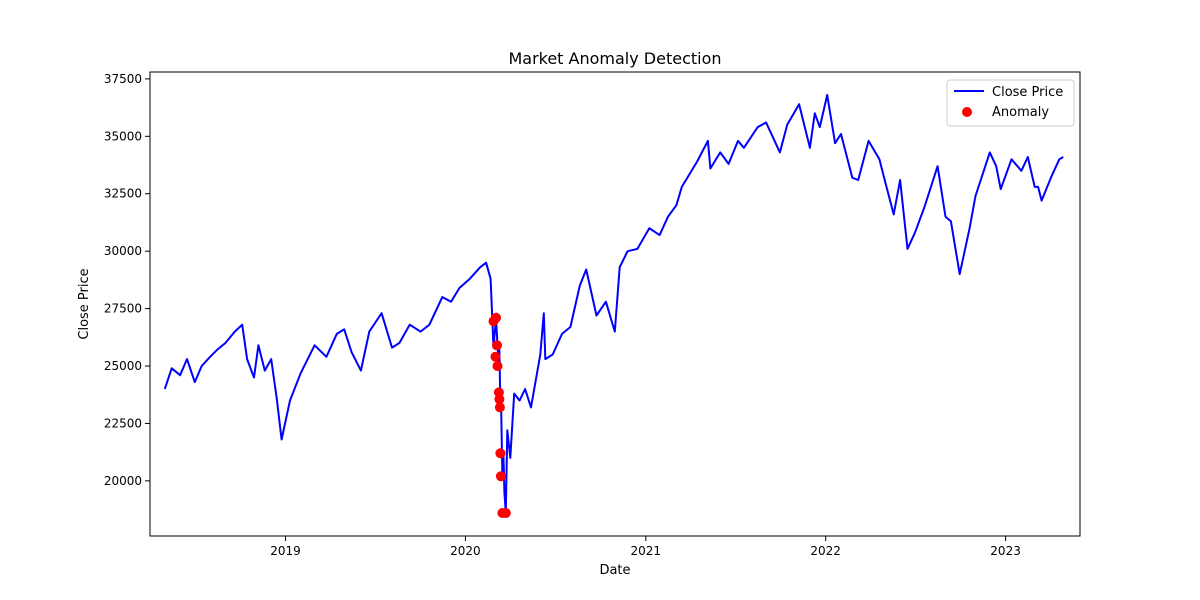 This screenshot has height=600, width=1200. I want to click on legend-label-close-price: Close Price, so click(1027, 92).